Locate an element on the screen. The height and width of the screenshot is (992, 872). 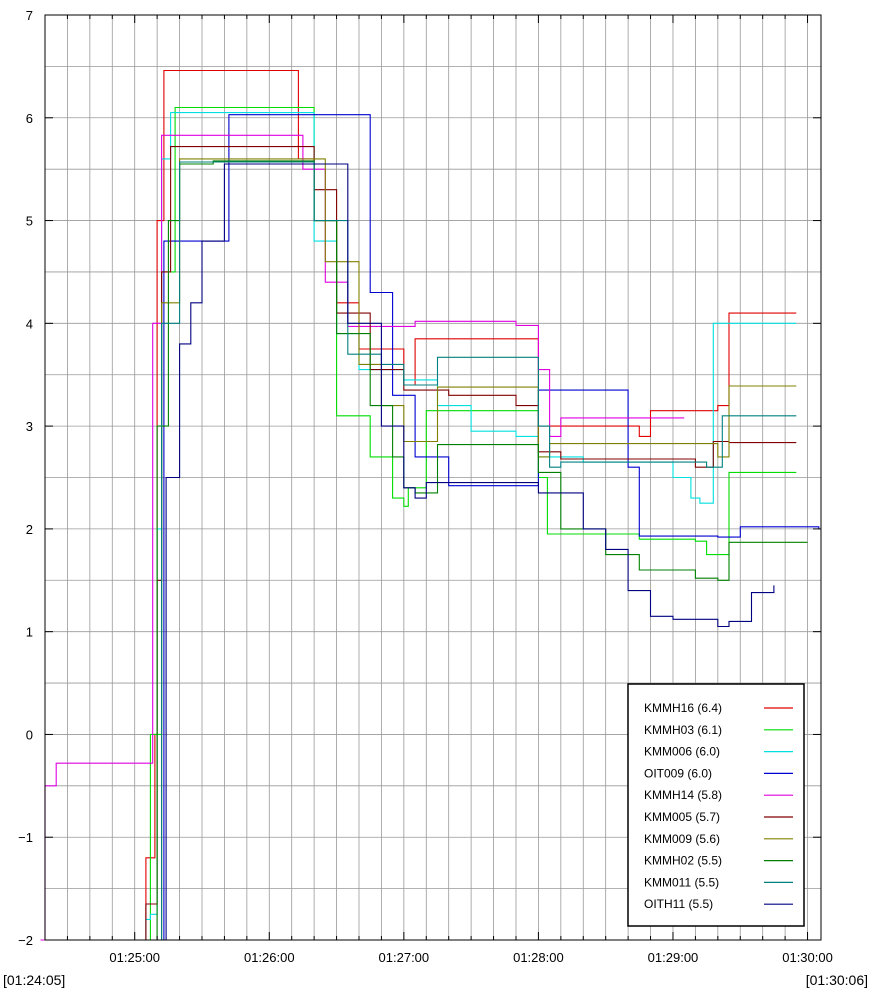
x-range-start-label: [01:24:05] is located at coordinates (34, 980).